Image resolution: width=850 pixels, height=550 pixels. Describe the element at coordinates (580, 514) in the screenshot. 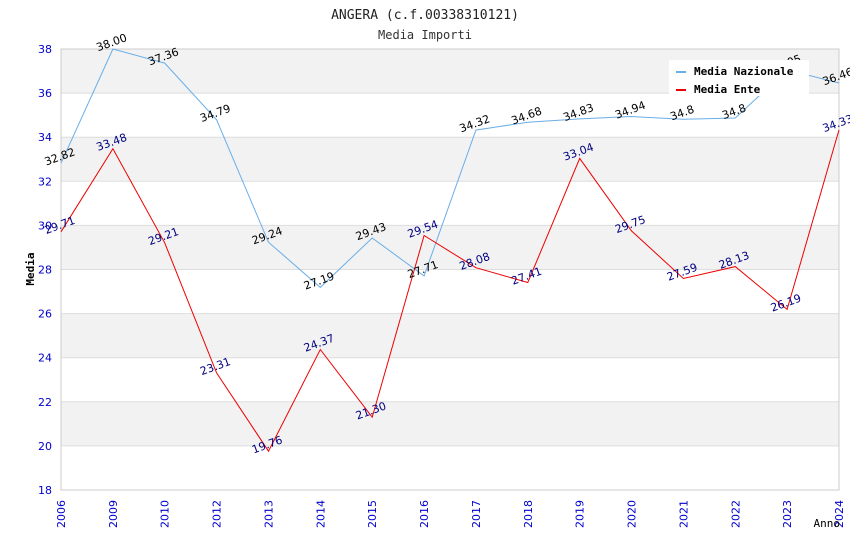

I see `x-tick-label: 2019` at that location.